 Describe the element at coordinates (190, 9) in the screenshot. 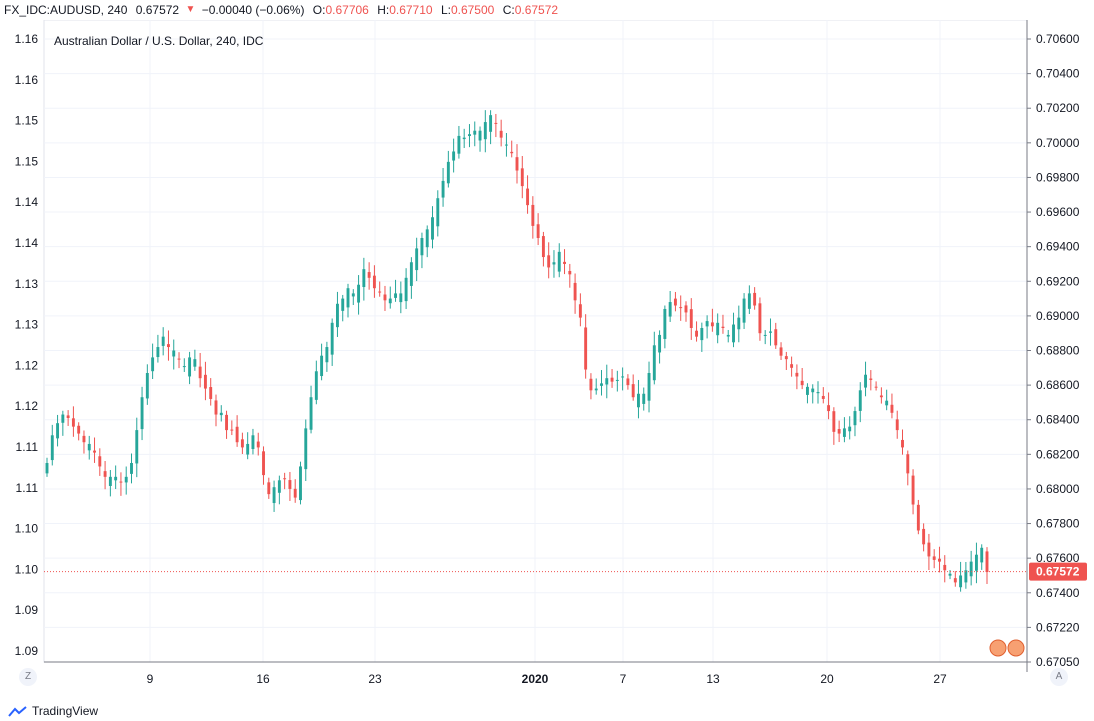

I see `down-arrow-icon: ▼` at that location.